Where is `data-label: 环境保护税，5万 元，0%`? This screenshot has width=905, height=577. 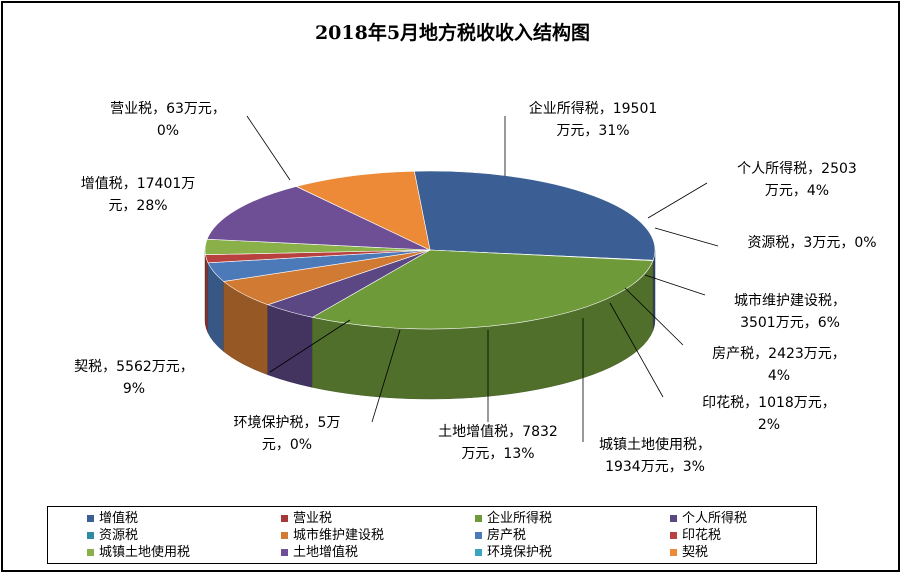
data-label: 环境保护税，5万 元，0% is located at coordinates (287, 434).